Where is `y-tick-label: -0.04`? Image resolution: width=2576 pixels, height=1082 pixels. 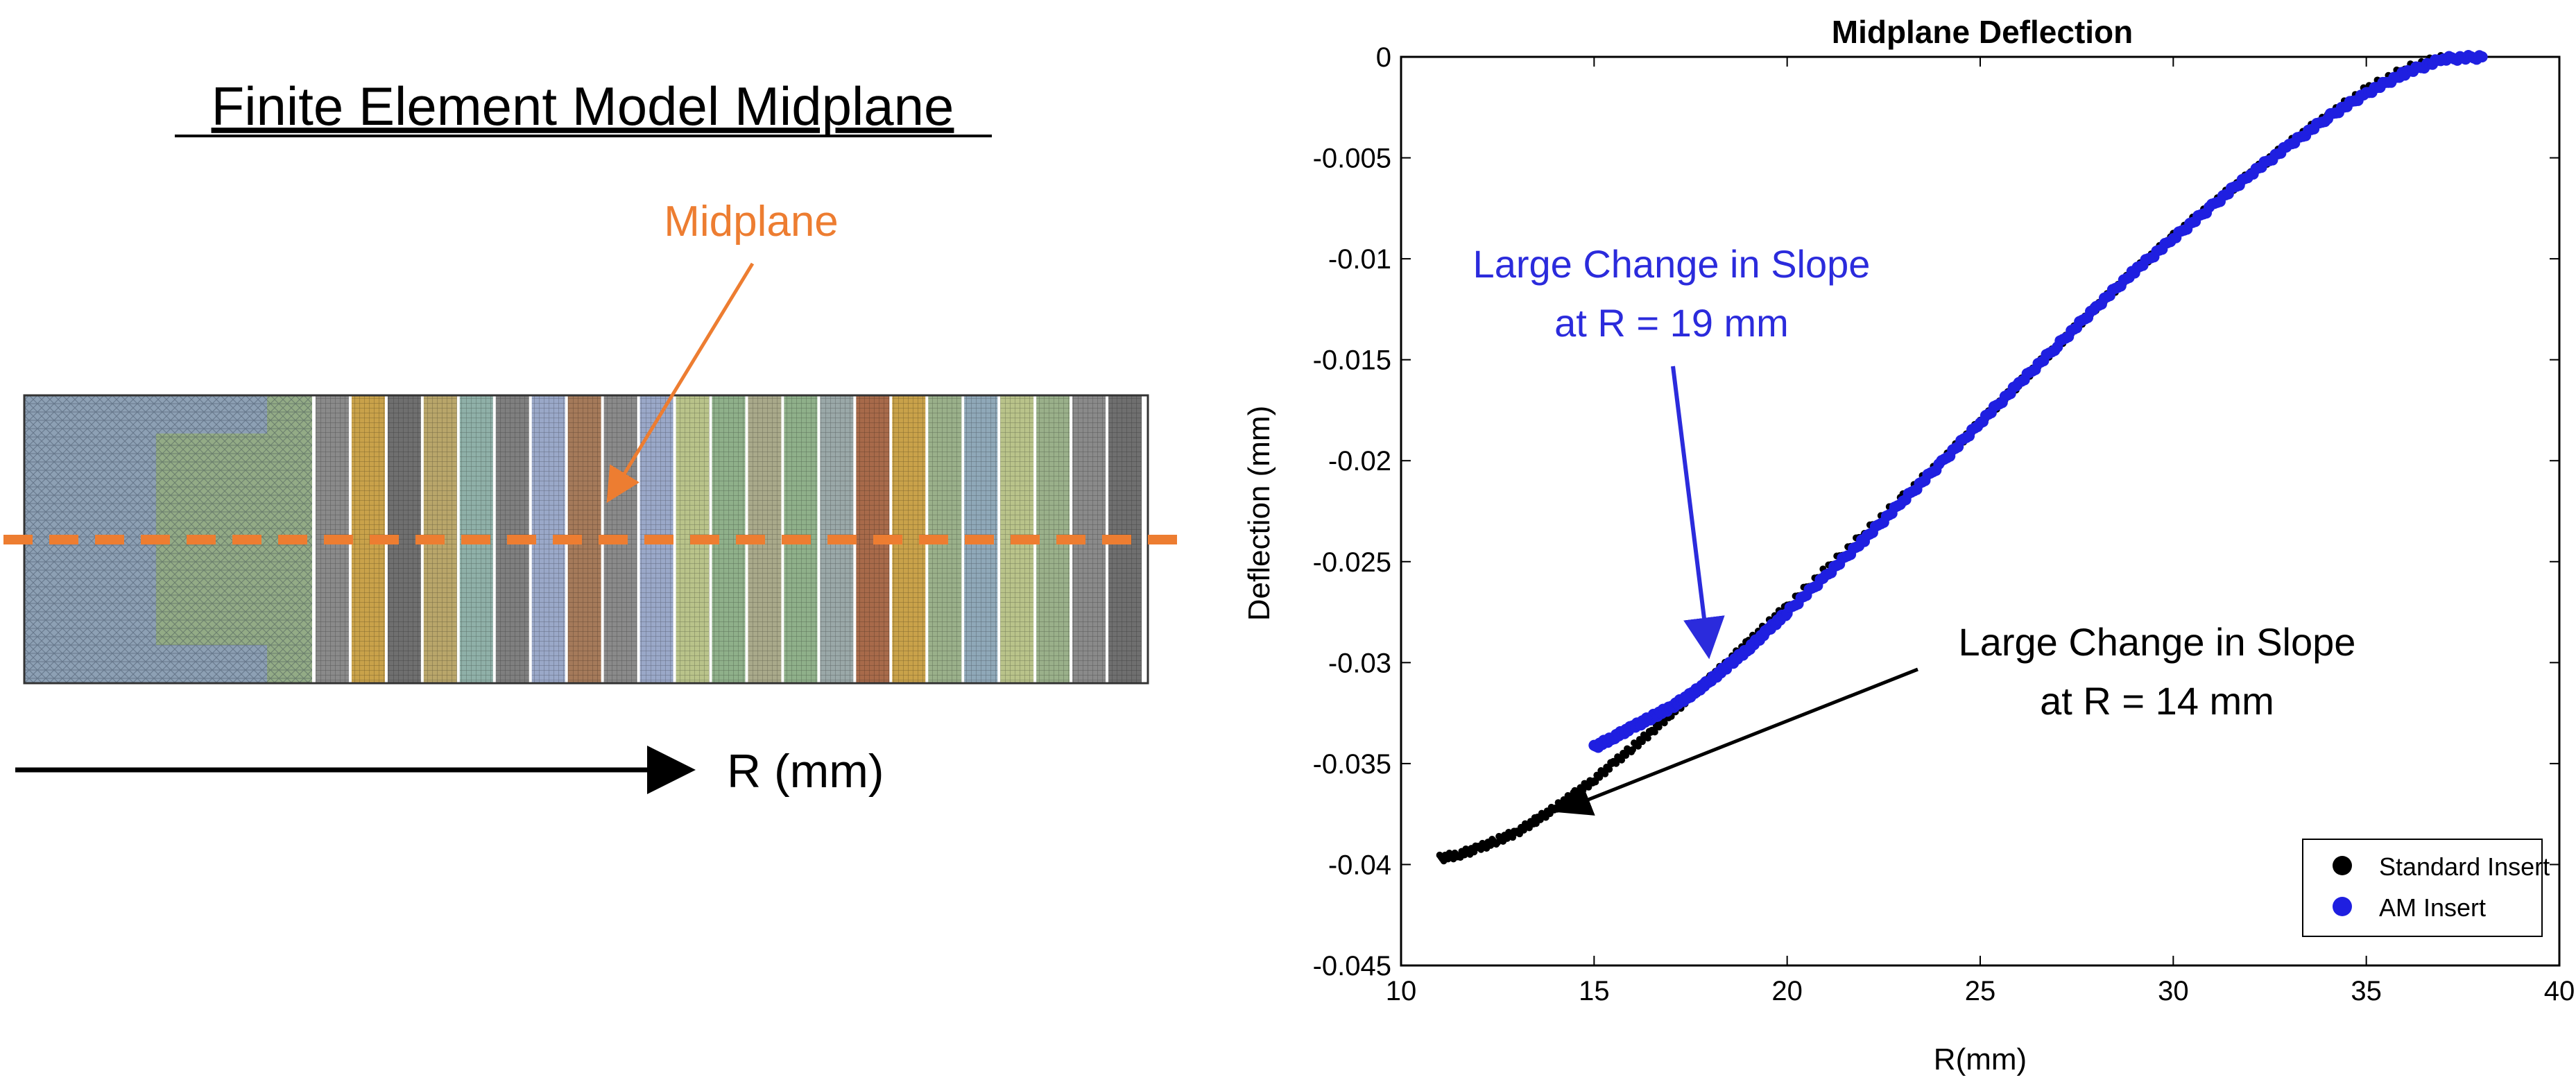
y-tick-label: -0.04 is located at coordinates (1359, 865).